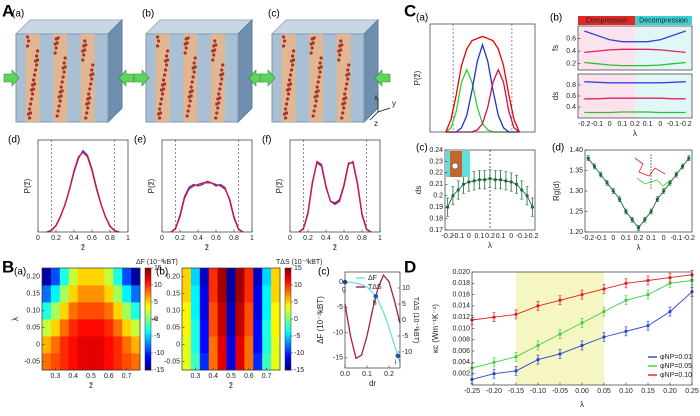  I want to click on y-tick-label: 1.40, so click(576, 150).